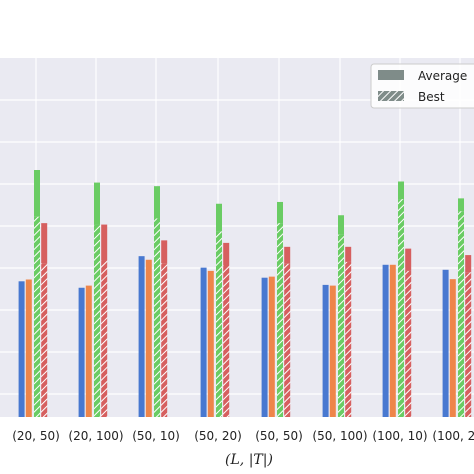 Image resolution: width=474 pixels, height=474 pixels. I want to click on legend-label-average: Average, so click(442, 76).